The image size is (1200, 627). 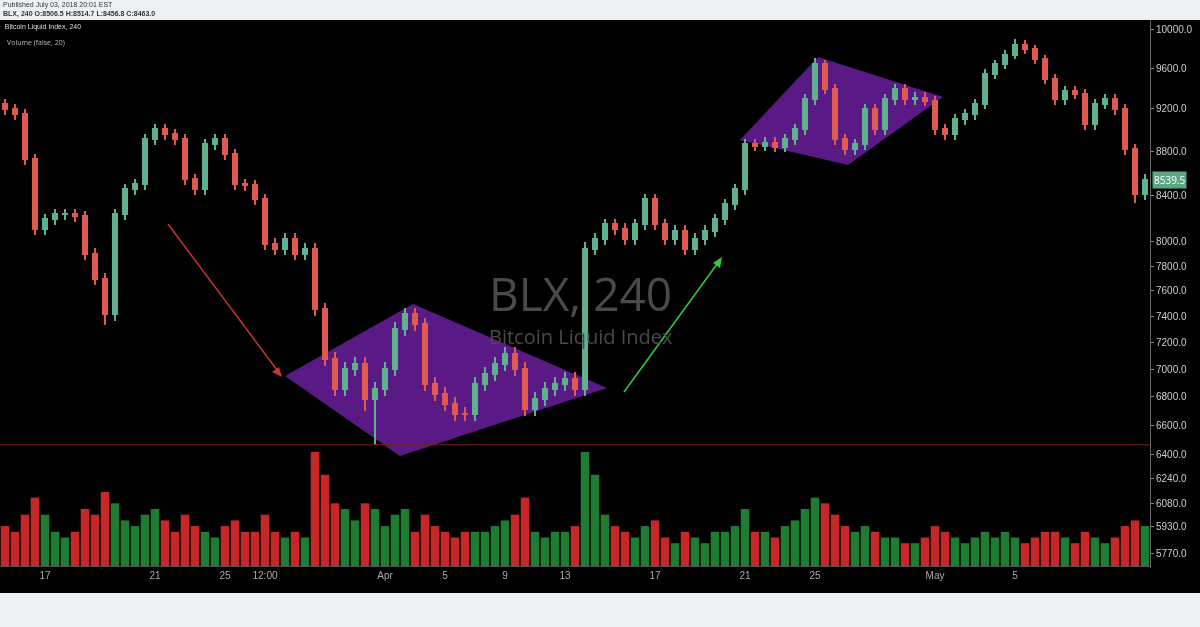 I want to click on x-tick-label: 21, so click(x=155, y=575).